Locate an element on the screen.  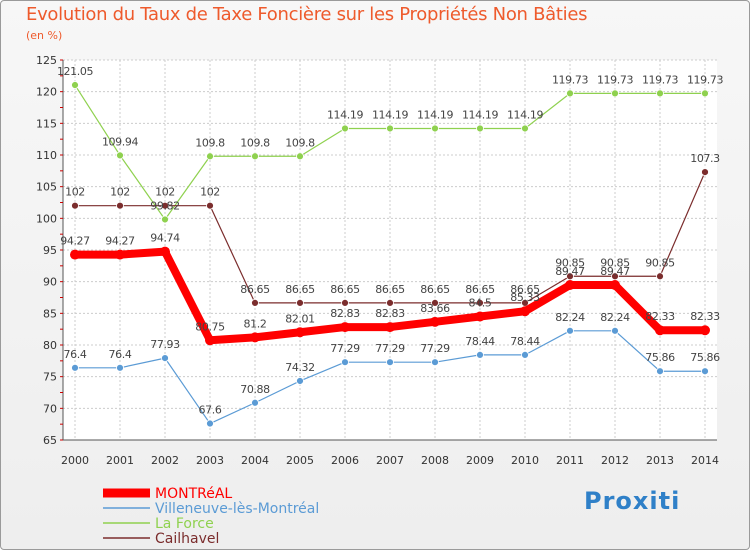
y-tick-label: 125 is located at coordinates (46, 60).